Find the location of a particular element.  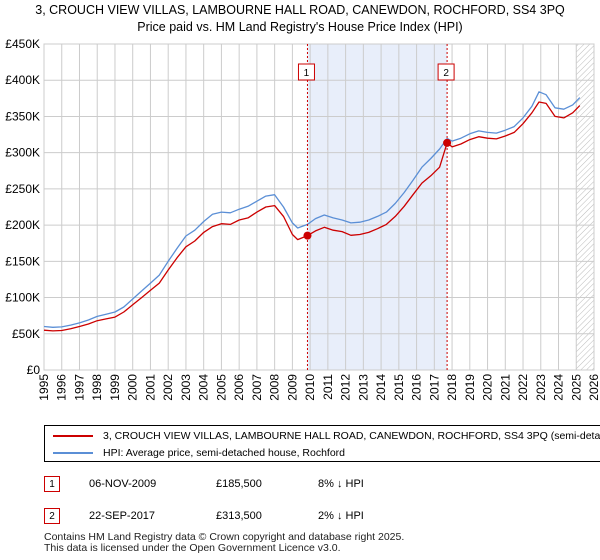

hatched-region is located at coordinates (585, 207).